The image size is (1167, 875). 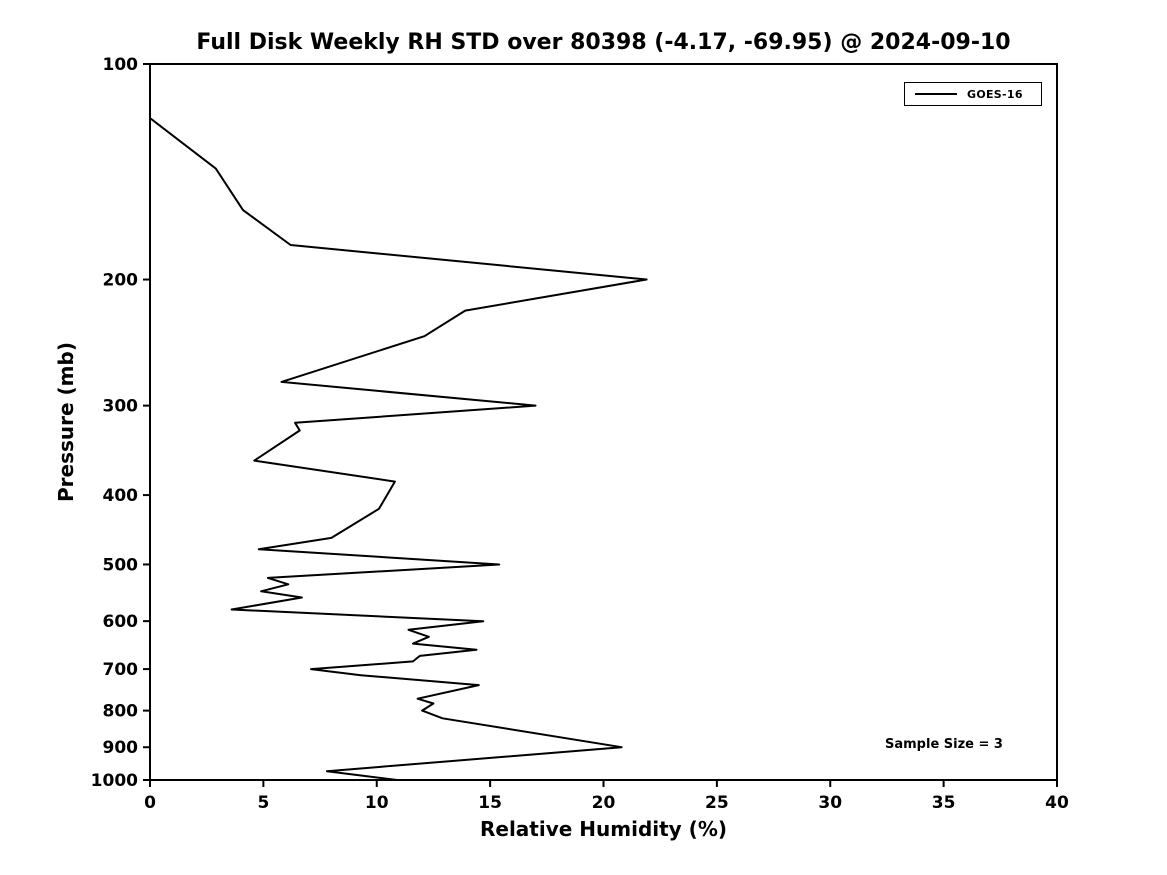 What do you see at coordinates (936, 94) in the screenshot?
I see `legend-line-sample` at bounding box center [936, 94].